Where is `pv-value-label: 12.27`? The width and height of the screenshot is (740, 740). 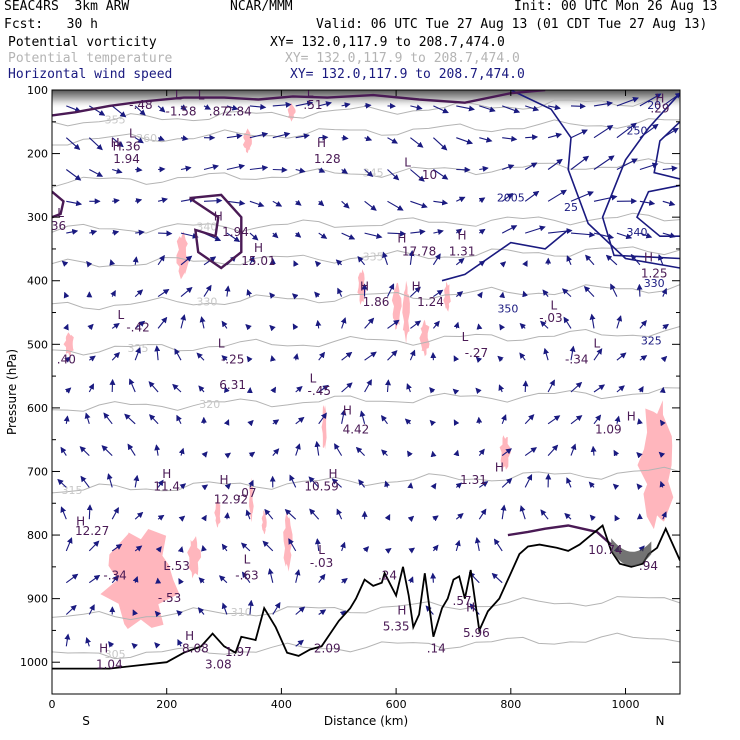 pv-value-label: 12.27 is located at coordinates (92, 531).